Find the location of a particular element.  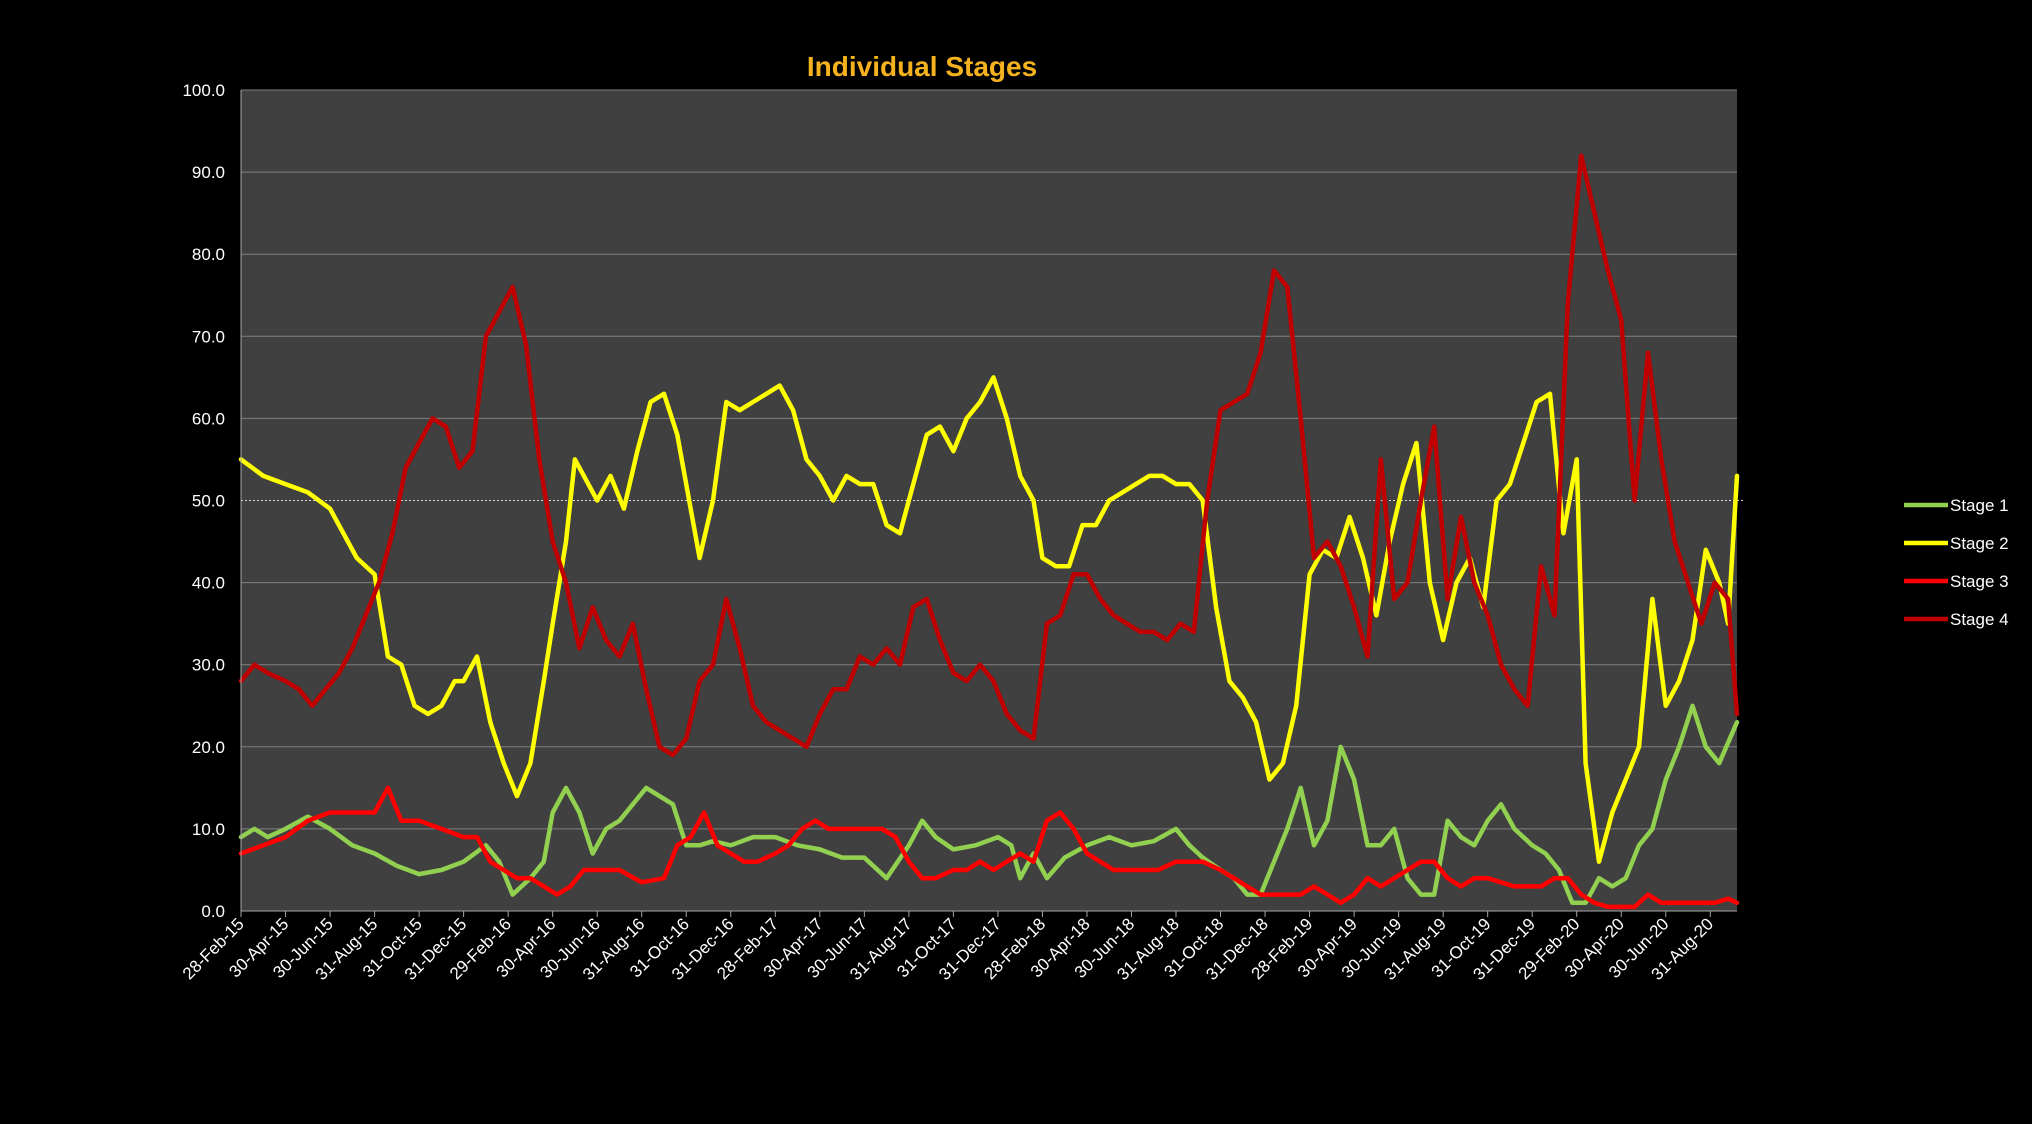

legend-label: Stage 2 is located at coordinates (1979, 543).